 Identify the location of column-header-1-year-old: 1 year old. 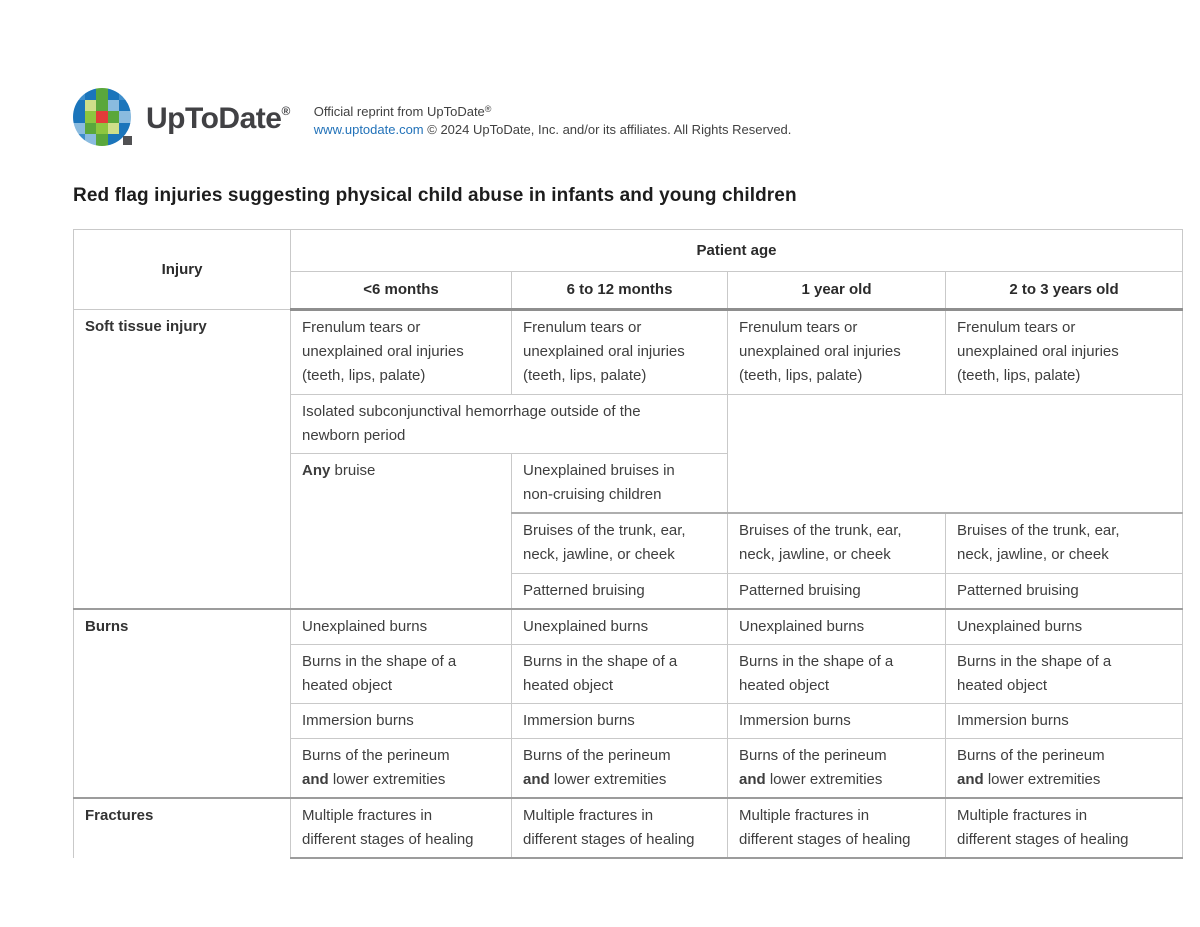
(836, 291).